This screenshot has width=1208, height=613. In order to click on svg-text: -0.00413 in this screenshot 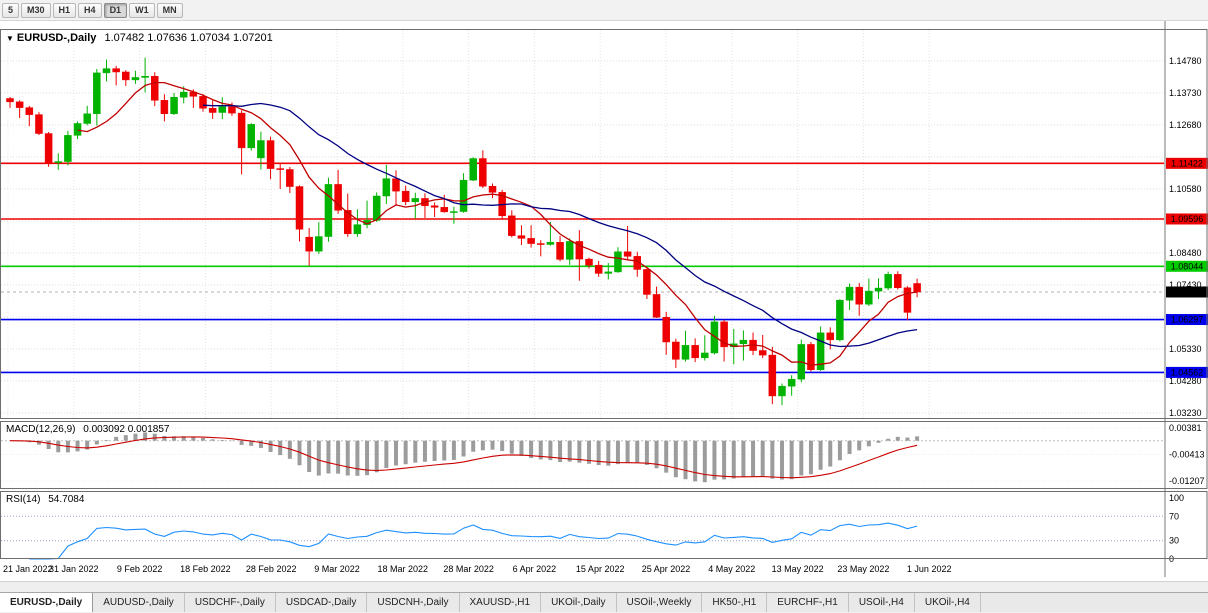, I will do `click(1187, 455)`.